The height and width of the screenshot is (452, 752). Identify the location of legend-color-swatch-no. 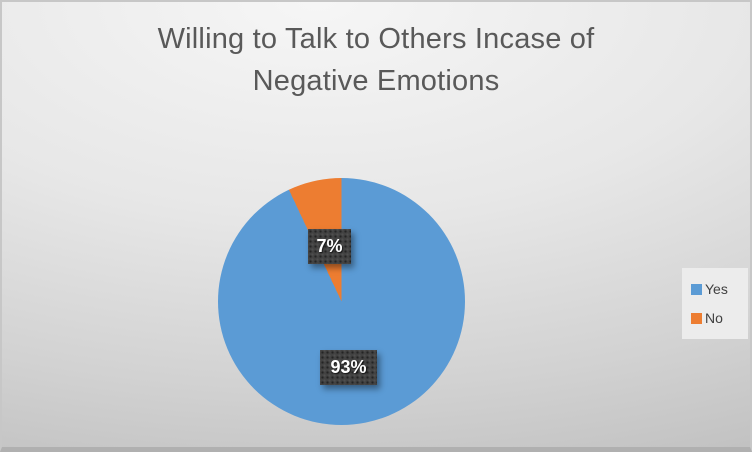
(696, 318).